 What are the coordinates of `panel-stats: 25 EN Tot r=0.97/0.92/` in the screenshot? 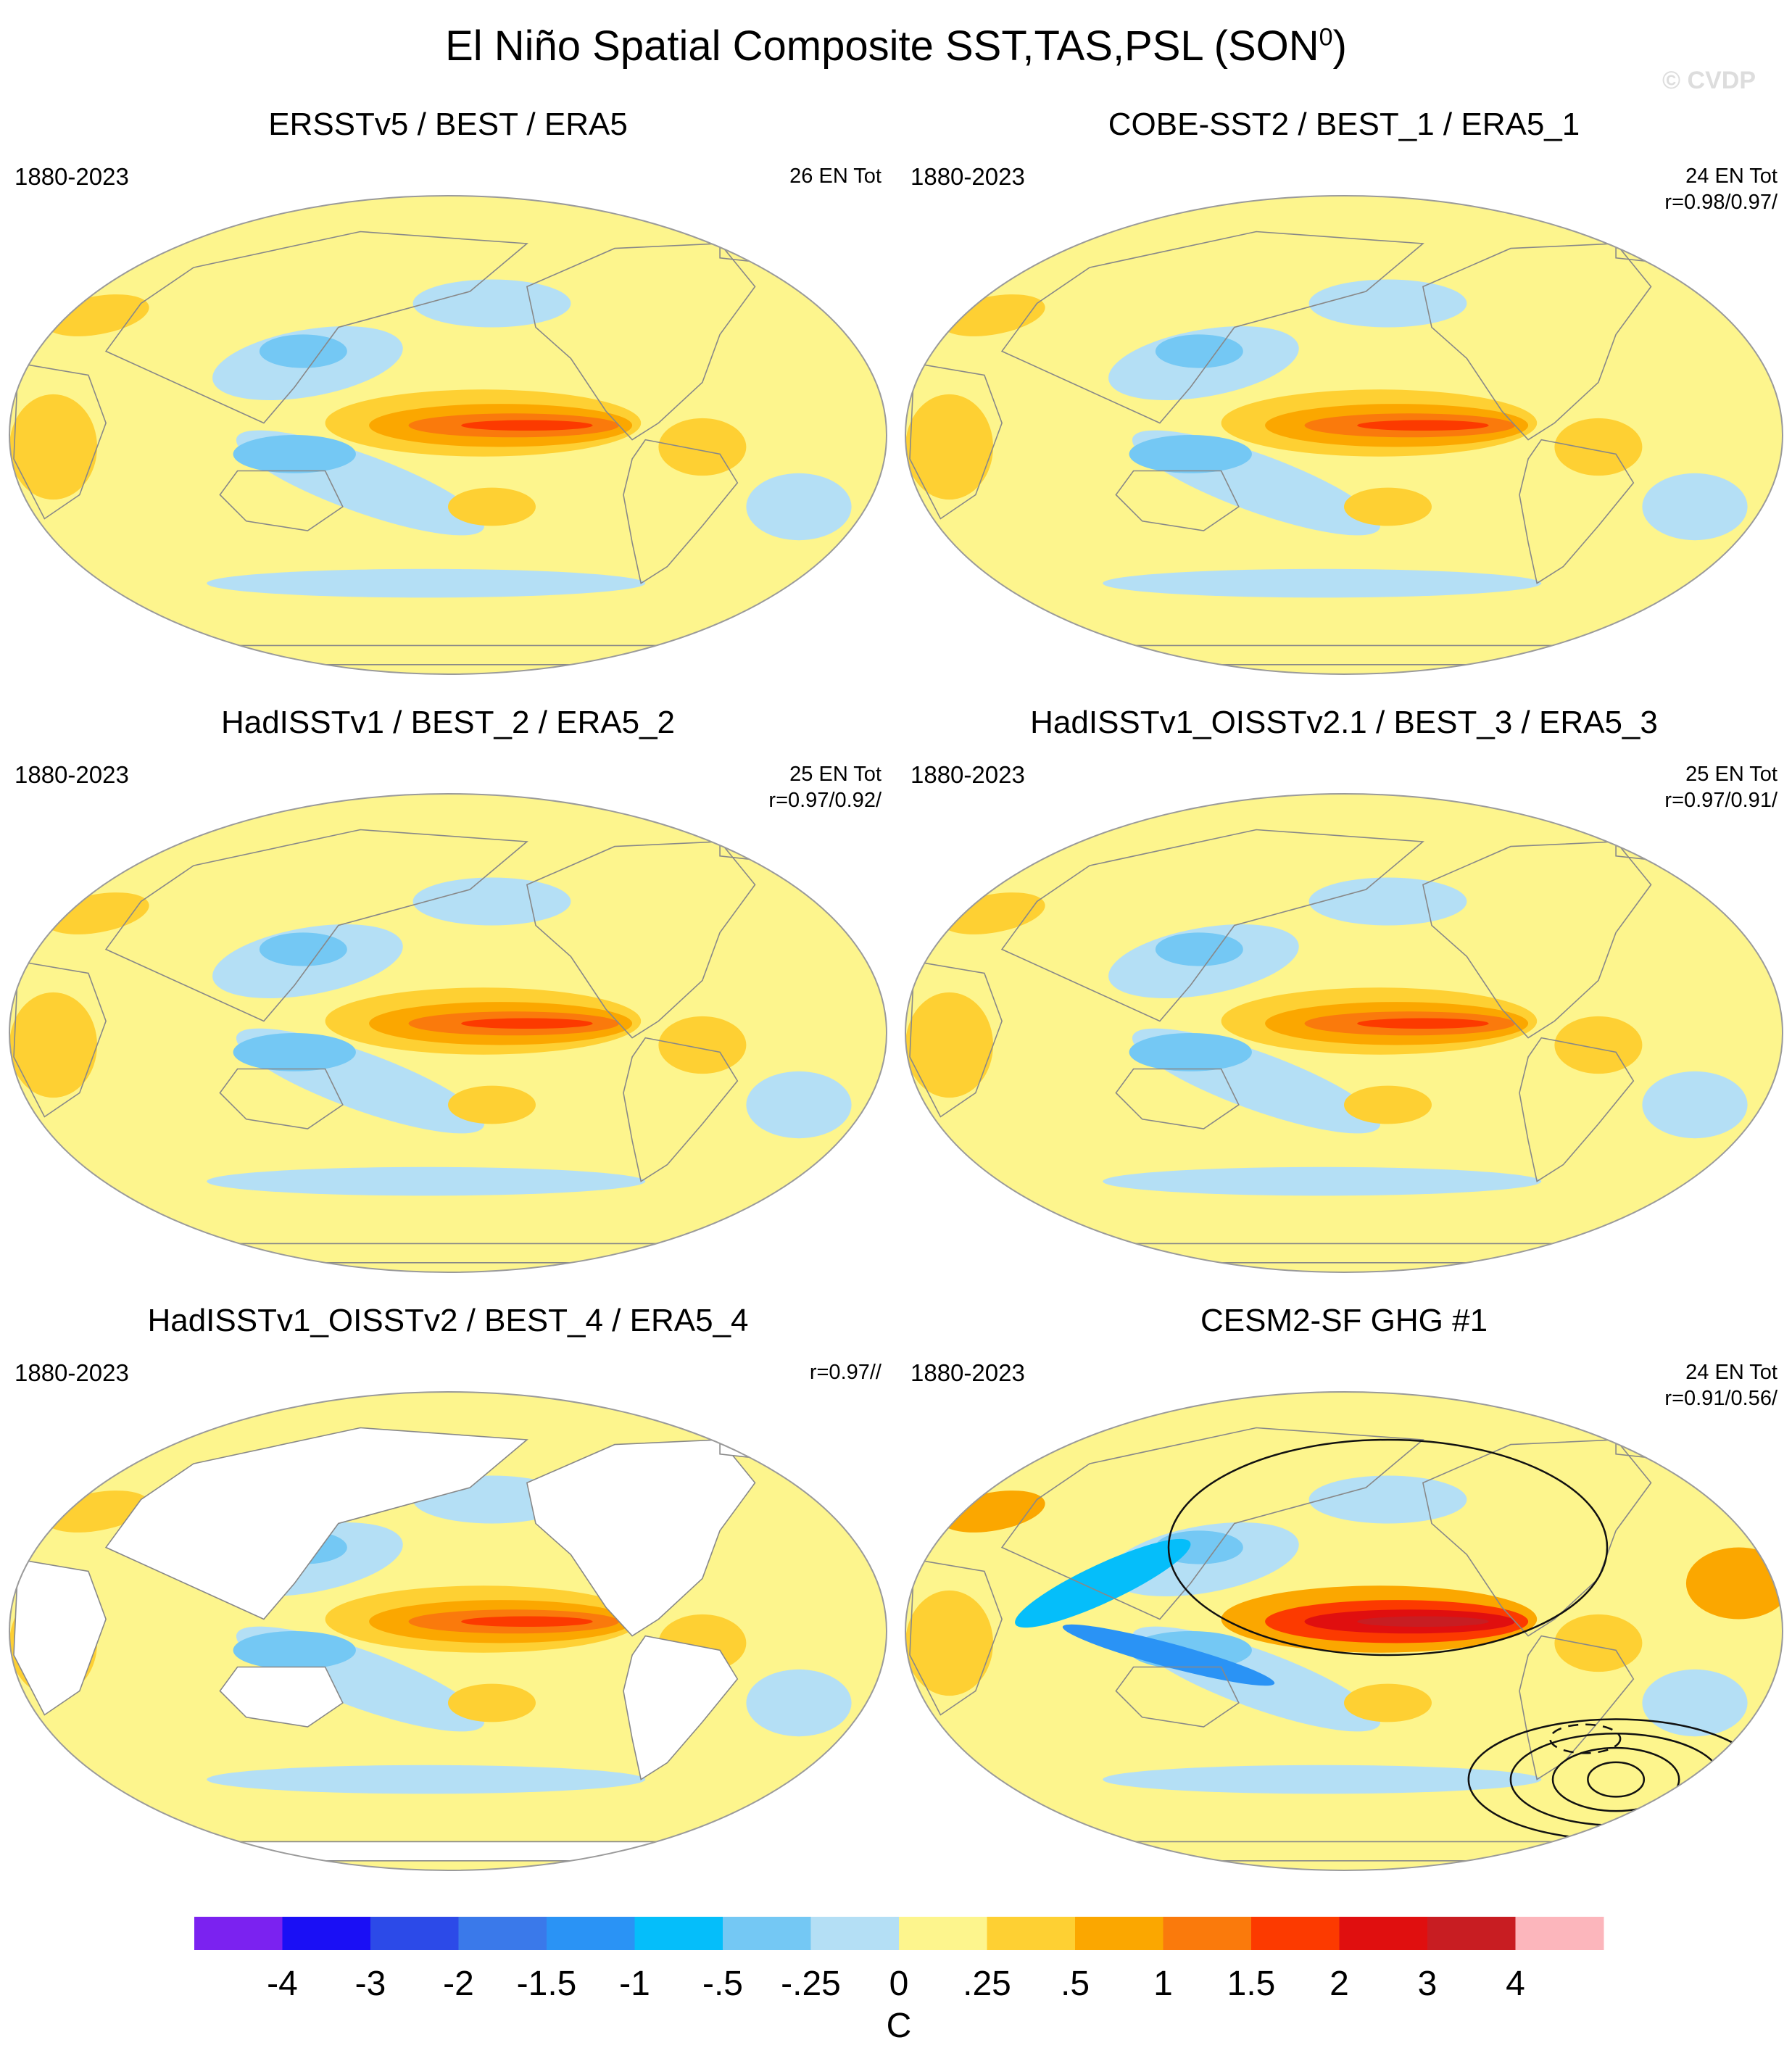 It's located at (825, 787).